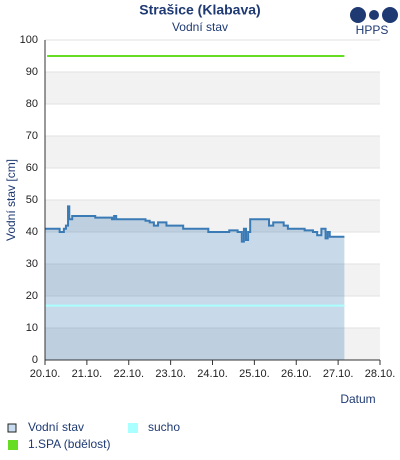 This screenshot has width=400, height=460. Describe the element at coordinates (372, 30) in the screenshot. I see `logo-text: HPPS` at that location.